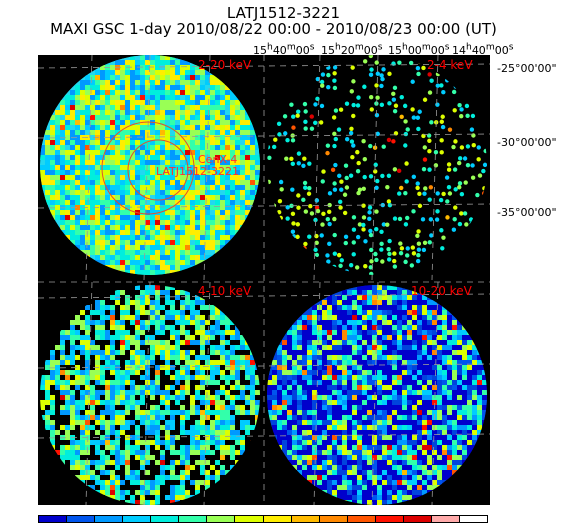  What do you see at coordinates (450, 65) in the screenshot?
I see `band-label-2-4: 2-4 keV` at bounding box center [450, 65].